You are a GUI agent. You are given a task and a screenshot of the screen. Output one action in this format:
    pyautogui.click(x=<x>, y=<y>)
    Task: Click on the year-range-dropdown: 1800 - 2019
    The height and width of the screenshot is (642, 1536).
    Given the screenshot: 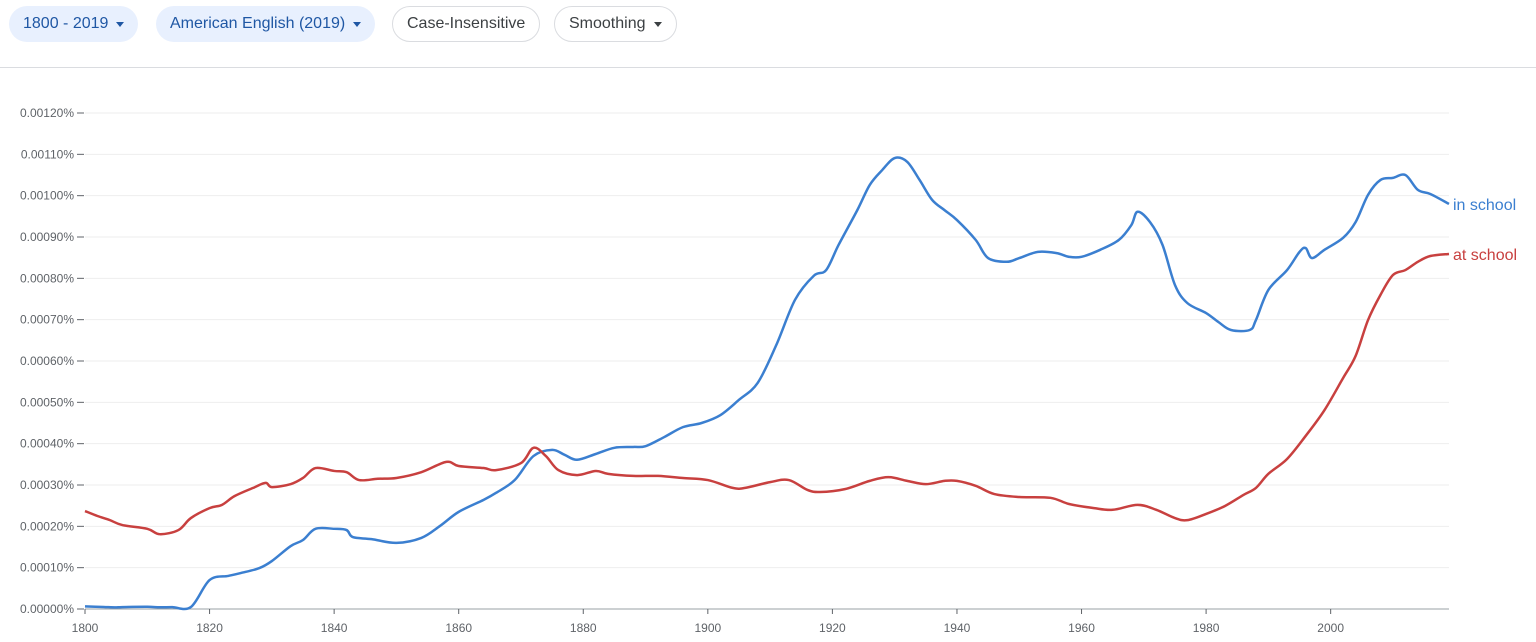 What is the action you would take?
    pyautogui.click(x=74, y=24)
    